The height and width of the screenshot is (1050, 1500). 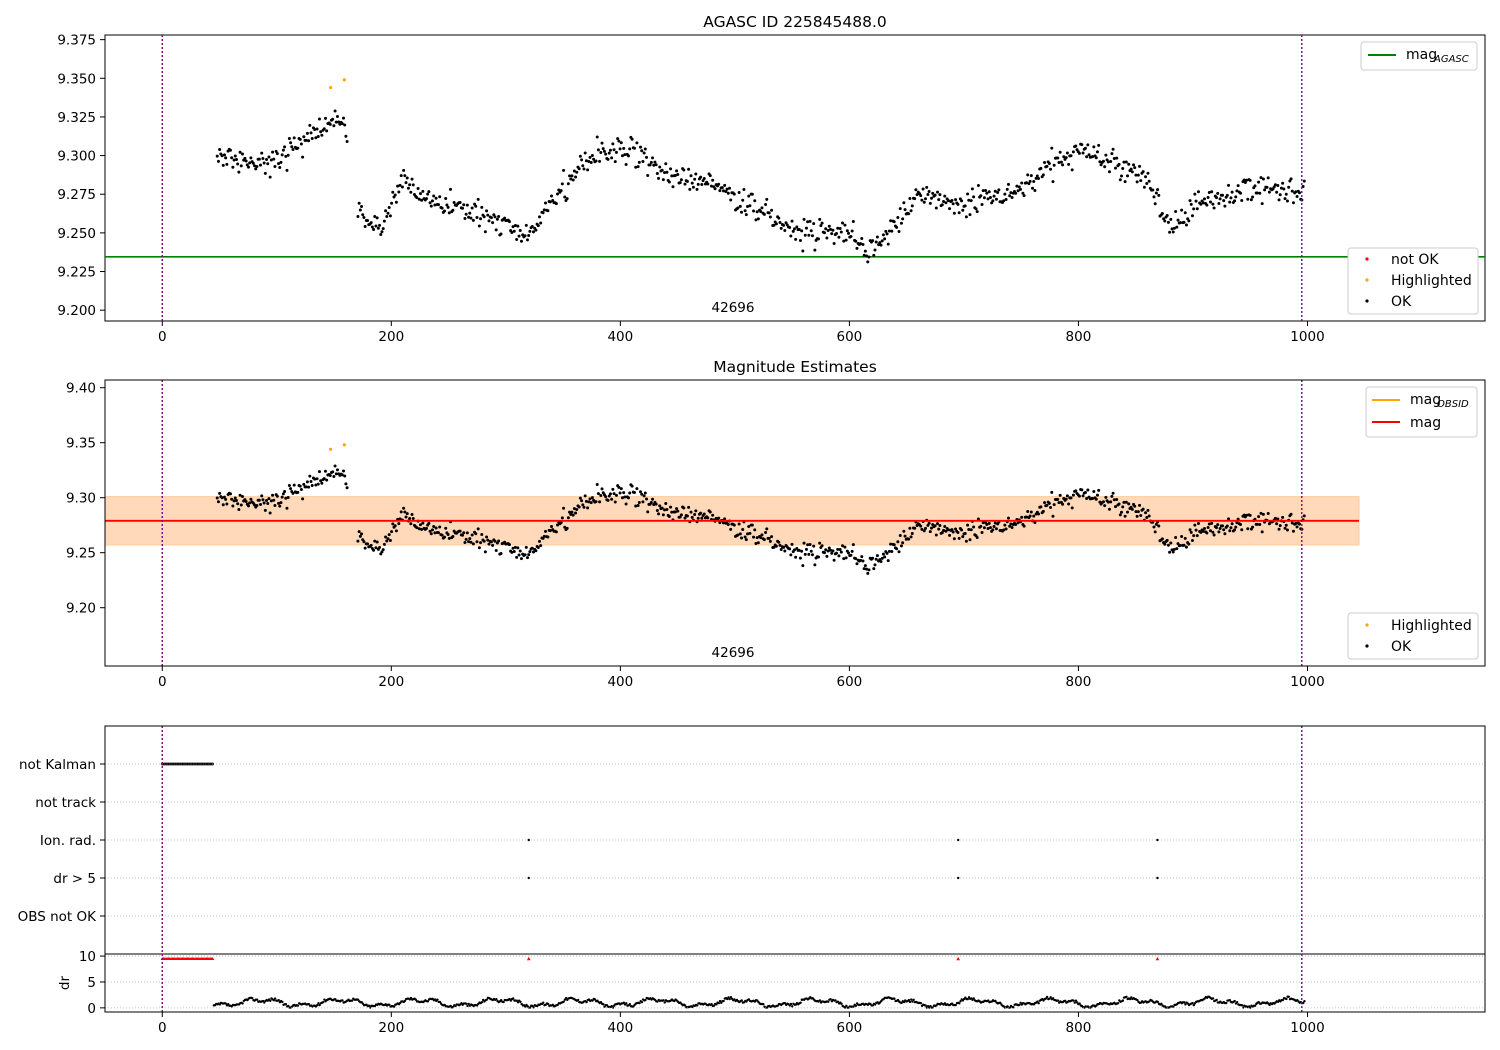 What do you see at coordinates (733, 653) in the screenshot?
I see `panel2-obs-label: 42696` at bounding box center [733, 653].